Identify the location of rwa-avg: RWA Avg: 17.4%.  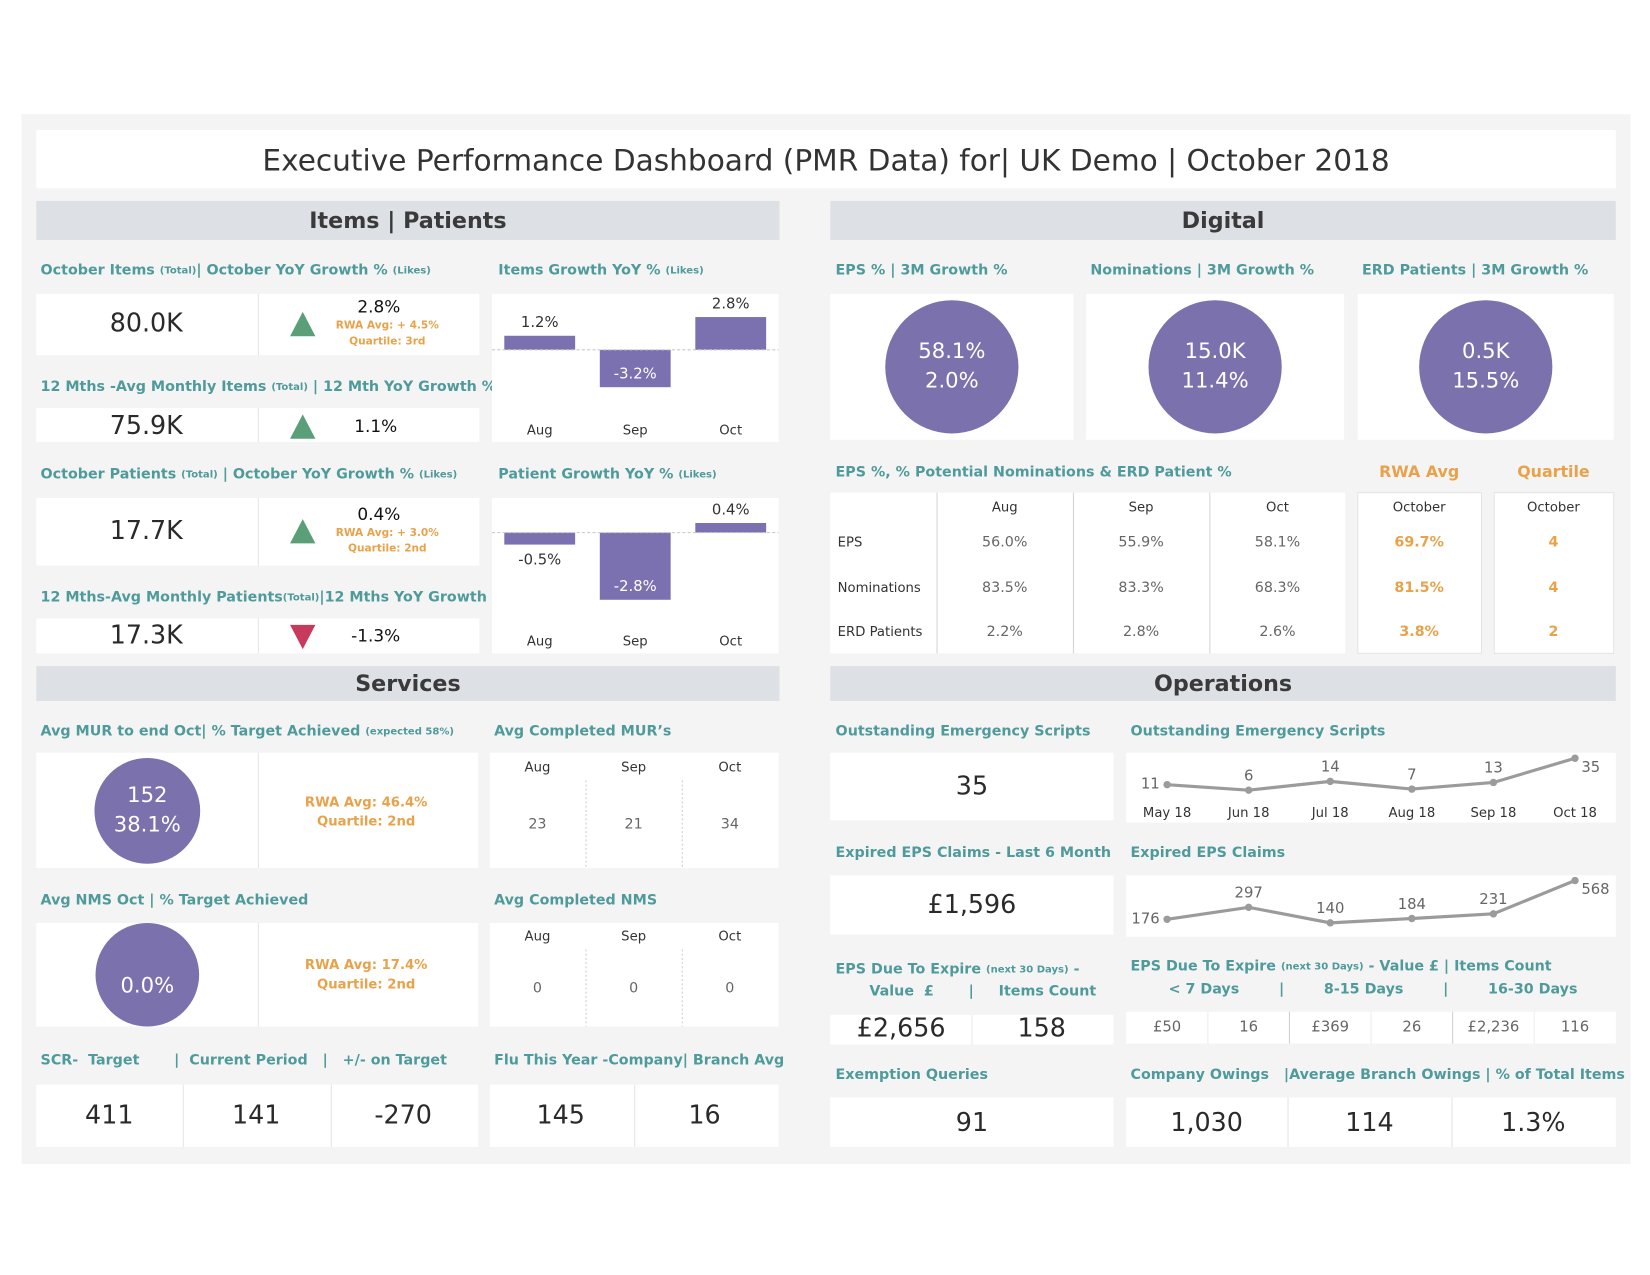
(366, 965).